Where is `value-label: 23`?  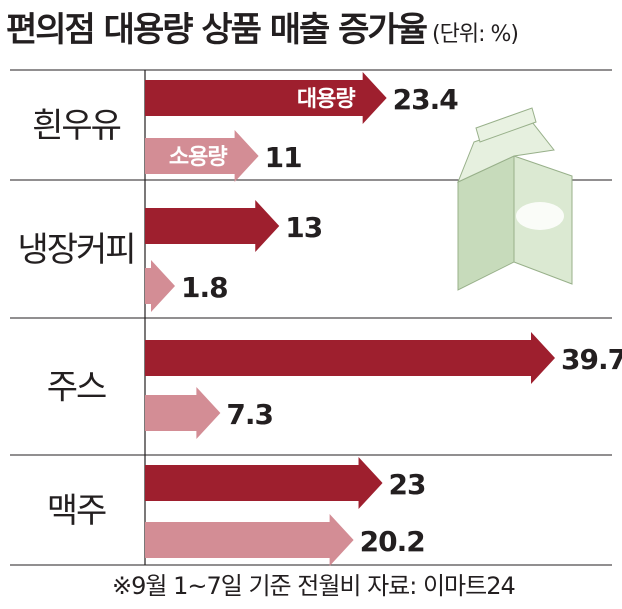 value-label: 23 is located at coordinates (407, 484).